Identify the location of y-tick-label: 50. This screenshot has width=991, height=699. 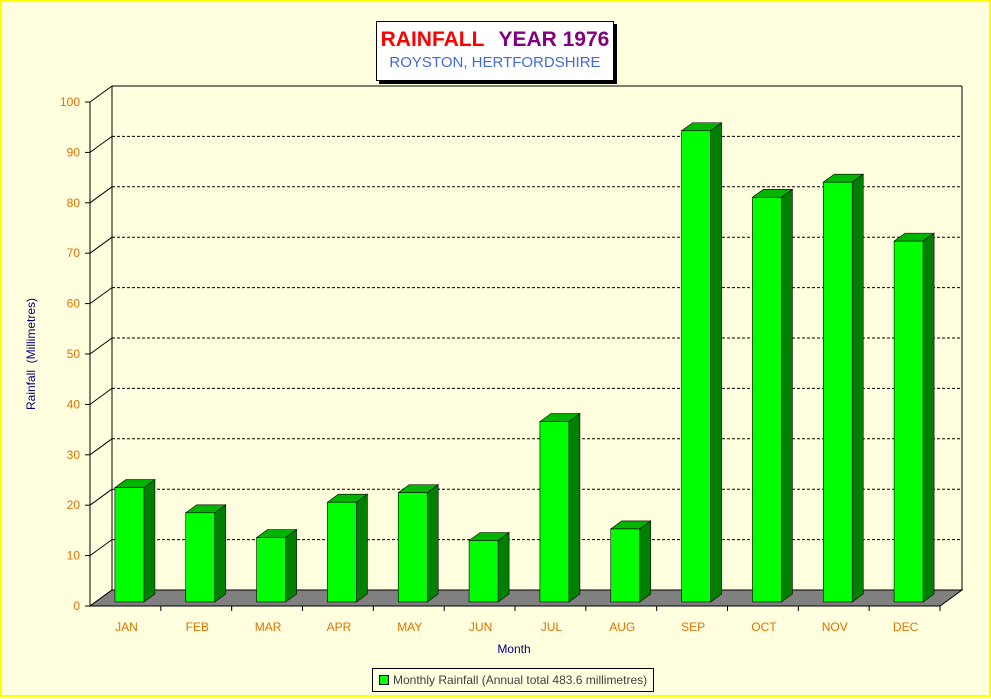
(74, 354).